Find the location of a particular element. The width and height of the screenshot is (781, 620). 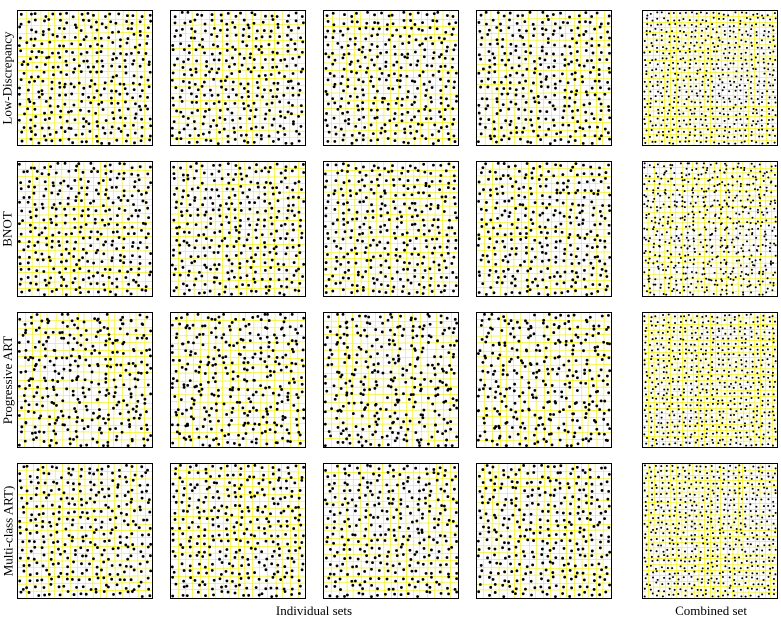

caption-individual-sets: Individual sets is located at coordinates (314, 610).